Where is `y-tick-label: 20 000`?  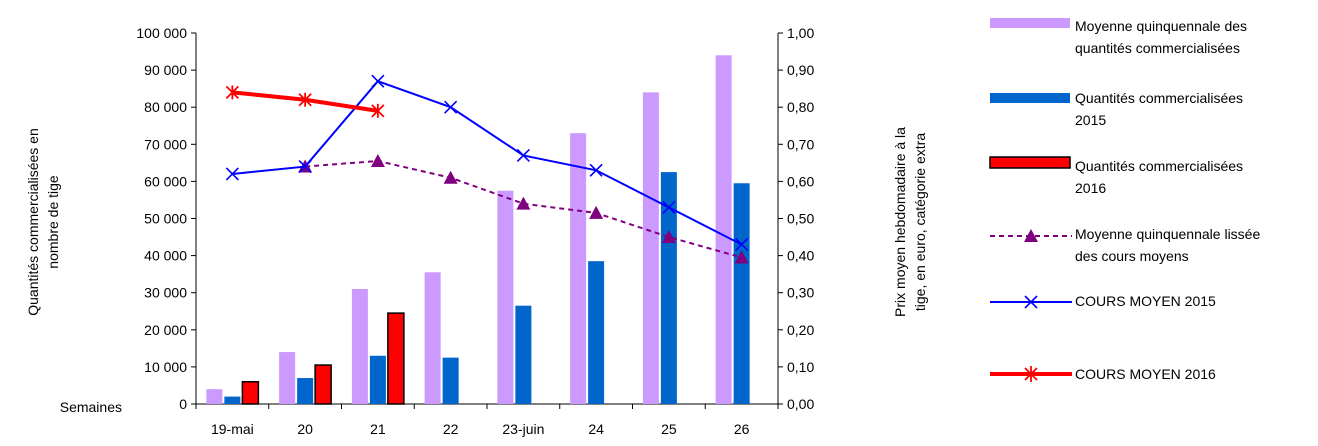
y-tick-label: 20 000 is located at coordinates (165, 330).